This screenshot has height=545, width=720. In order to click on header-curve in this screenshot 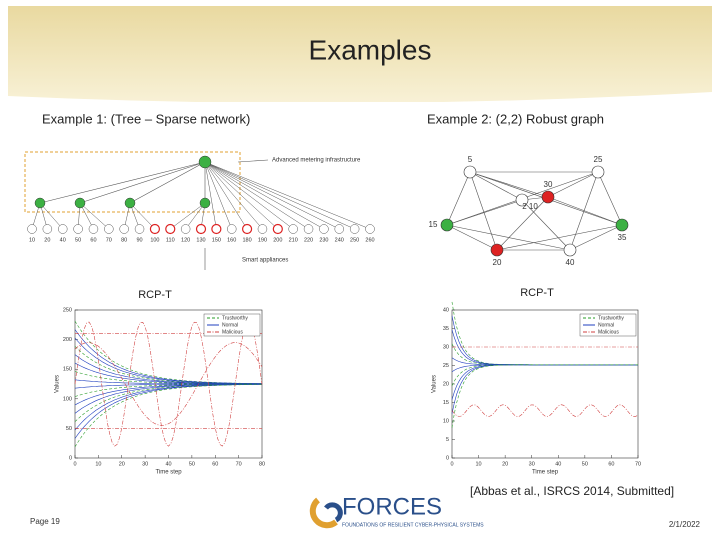, I will do `click(360, 98)`.